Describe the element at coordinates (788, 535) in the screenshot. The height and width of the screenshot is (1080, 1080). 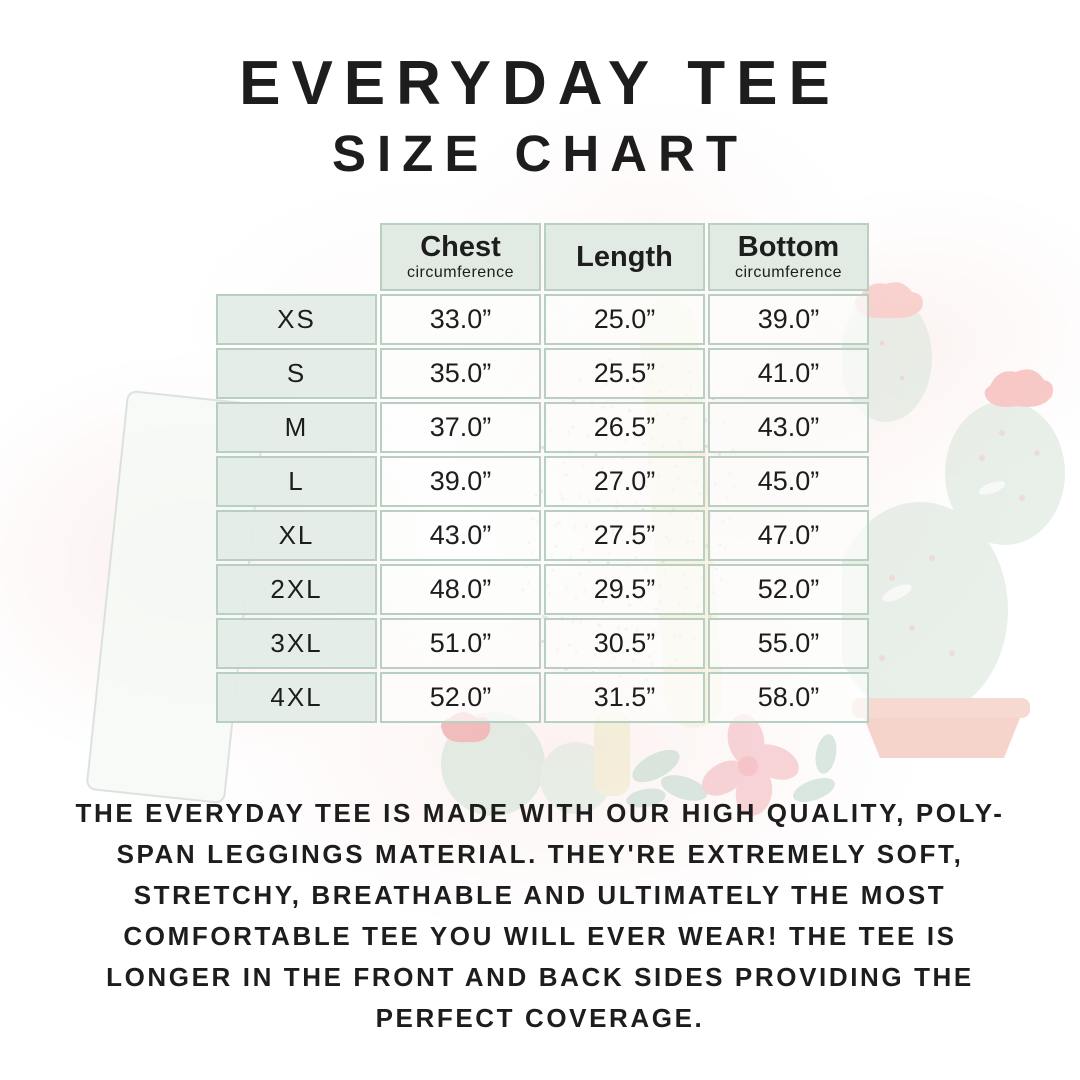
I see `bottom-value-cell: 47.0”` at that location.